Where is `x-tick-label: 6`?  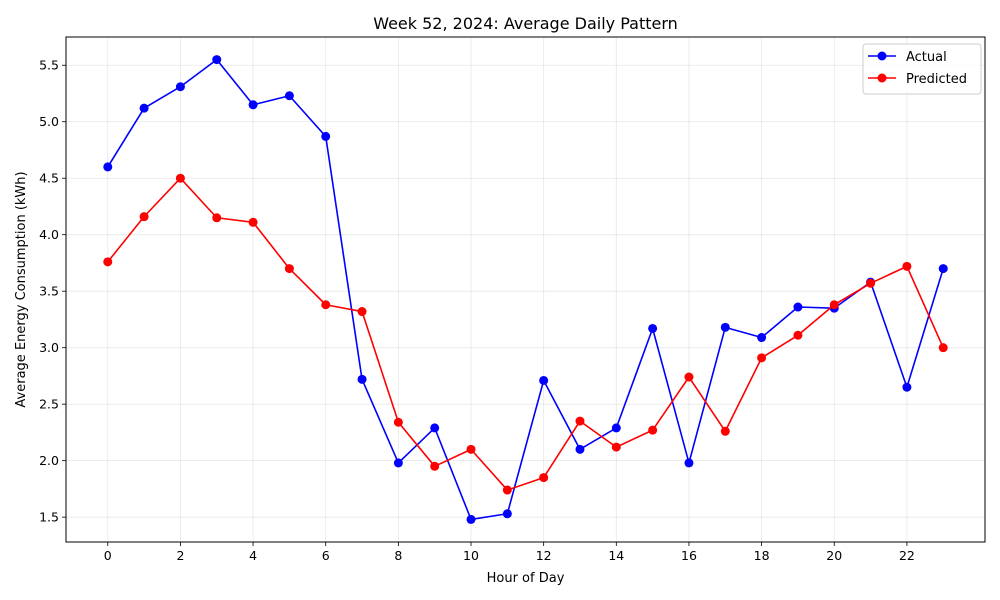
x-tick-label: 6 is located at coordinates (326, 555).